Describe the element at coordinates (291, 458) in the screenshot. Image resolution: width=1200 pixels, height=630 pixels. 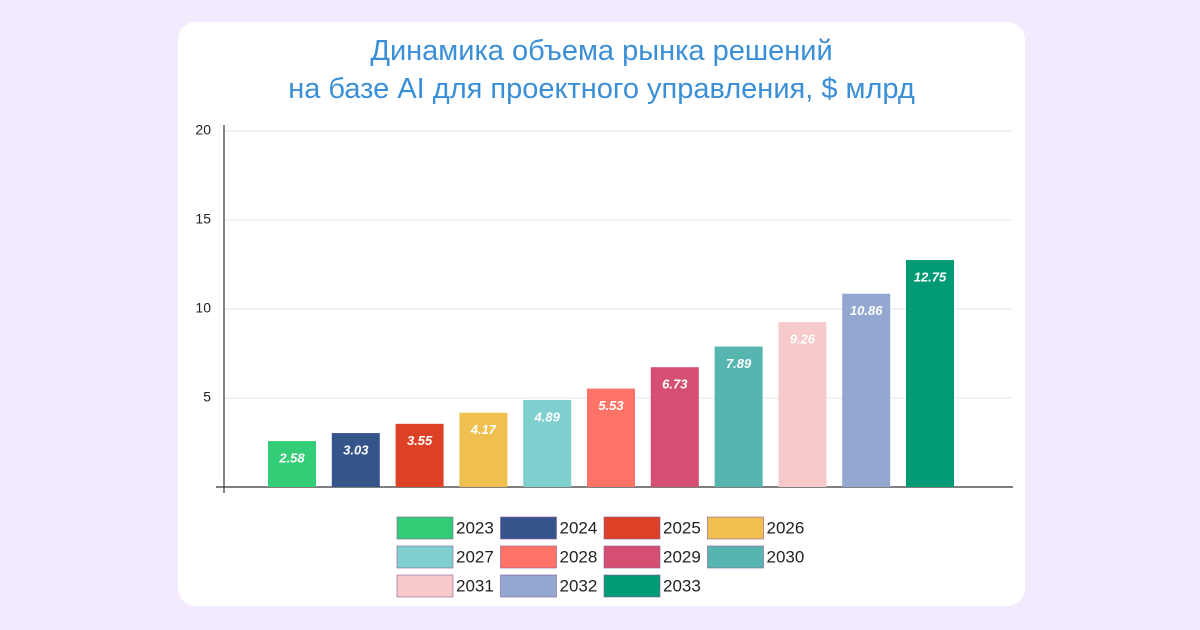
I see `value-label: 2.58` at that location.